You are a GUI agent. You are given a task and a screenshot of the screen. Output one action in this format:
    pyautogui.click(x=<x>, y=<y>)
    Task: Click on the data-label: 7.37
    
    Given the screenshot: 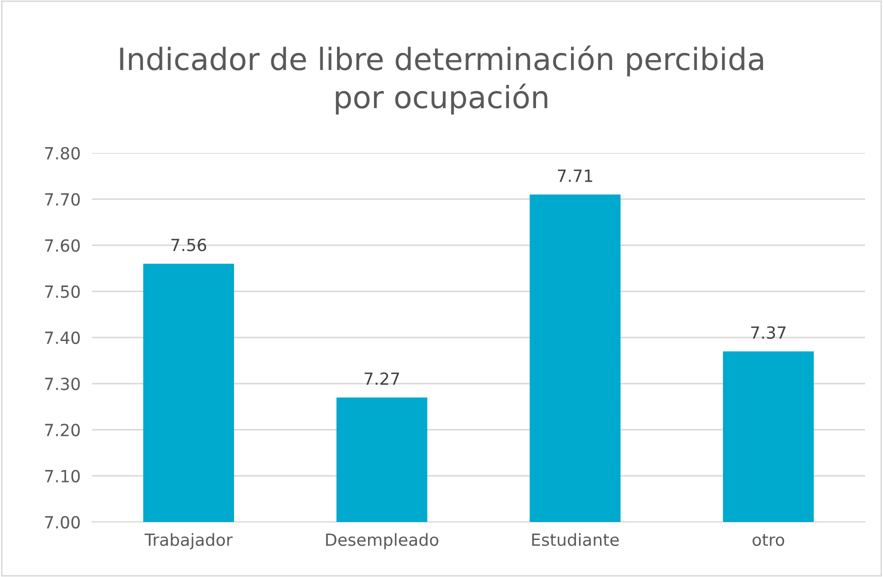 What is the action you would take?
    pyautogui.click(x=768, y=332)
    